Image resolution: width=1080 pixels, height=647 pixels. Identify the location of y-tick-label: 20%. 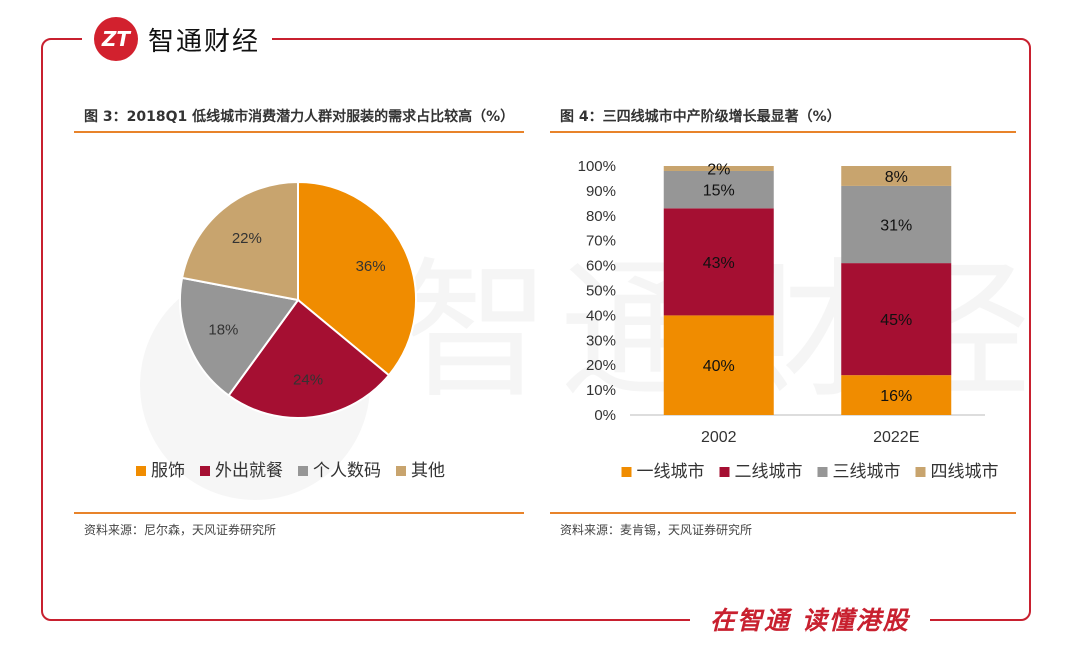
(601, 365).